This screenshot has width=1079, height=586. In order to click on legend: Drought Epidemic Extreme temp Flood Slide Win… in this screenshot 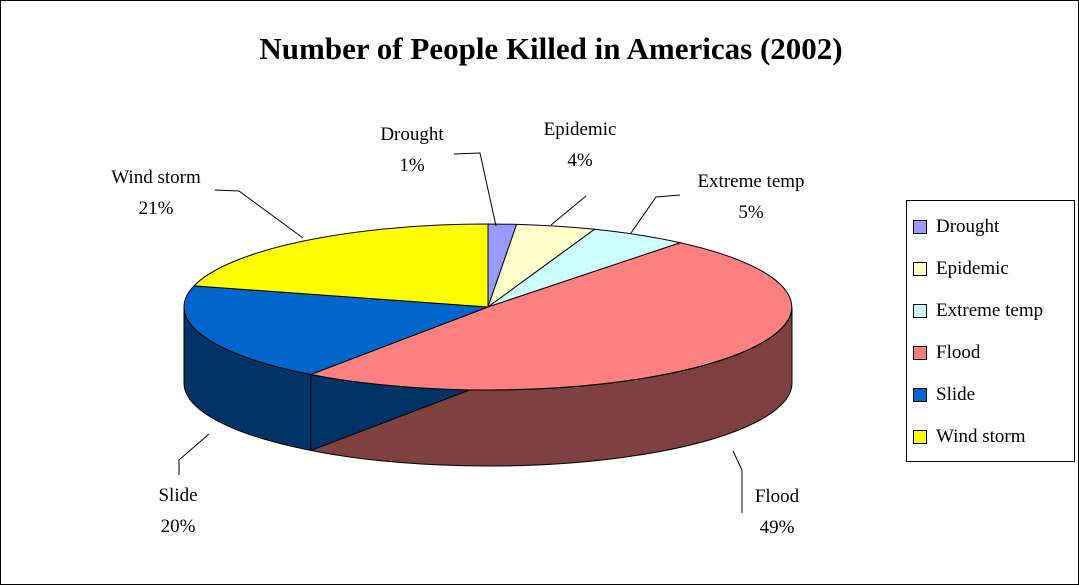, I will do `click(990, 331)`.